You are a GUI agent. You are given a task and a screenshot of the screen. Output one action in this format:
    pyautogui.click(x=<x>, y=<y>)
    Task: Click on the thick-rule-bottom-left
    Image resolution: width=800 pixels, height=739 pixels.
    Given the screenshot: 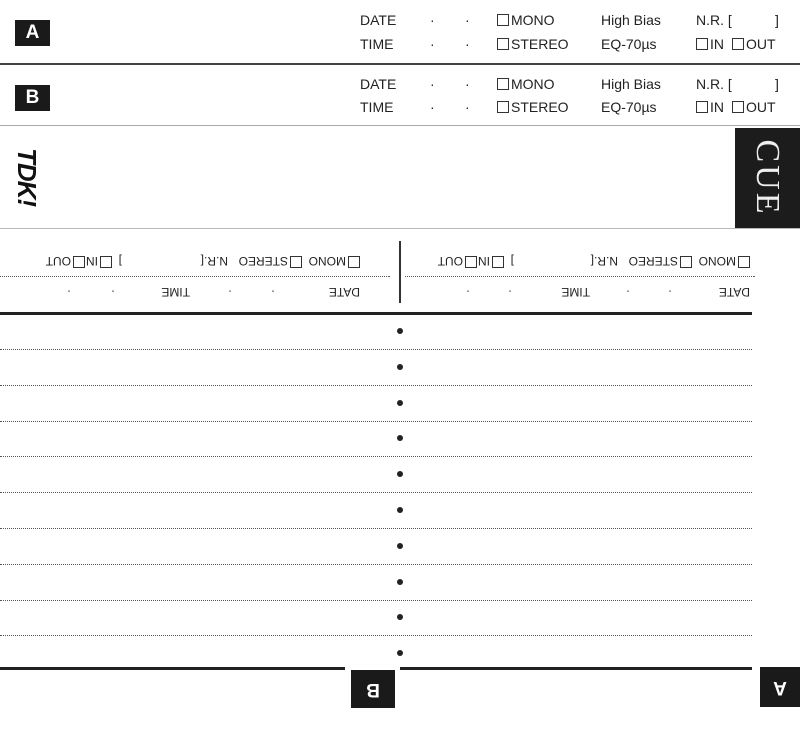 What is the action you would take?
    pyautogui.click(x=172, y=668)
    